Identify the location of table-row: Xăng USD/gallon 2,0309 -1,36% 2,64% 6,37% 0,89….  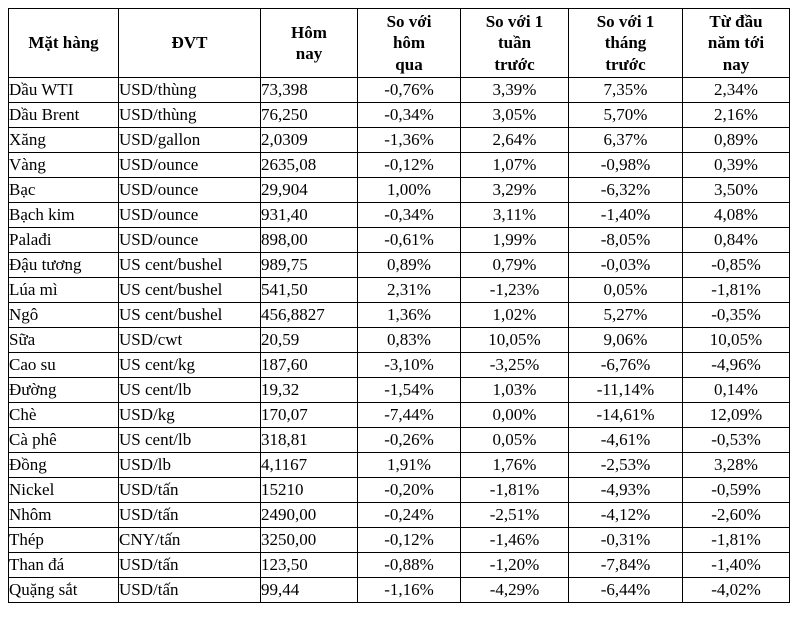
(399, 140).